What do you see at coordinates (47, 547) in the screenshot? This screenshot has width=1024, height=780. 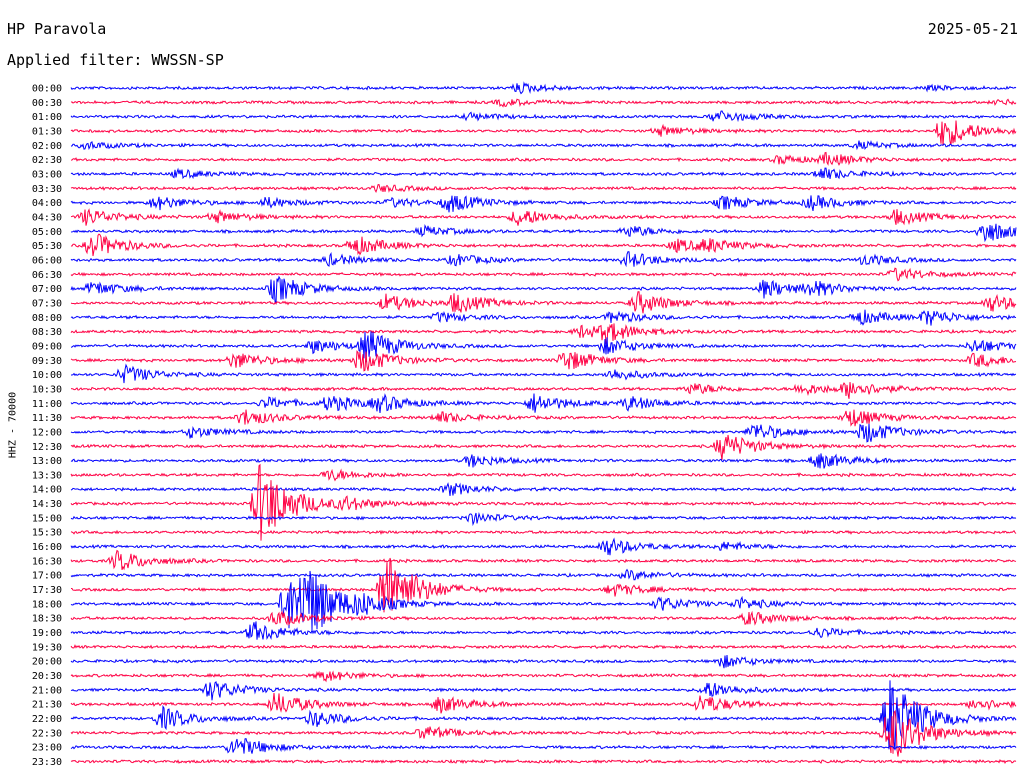 I see `row-label: 16:00` at bounding box center [47, 547].